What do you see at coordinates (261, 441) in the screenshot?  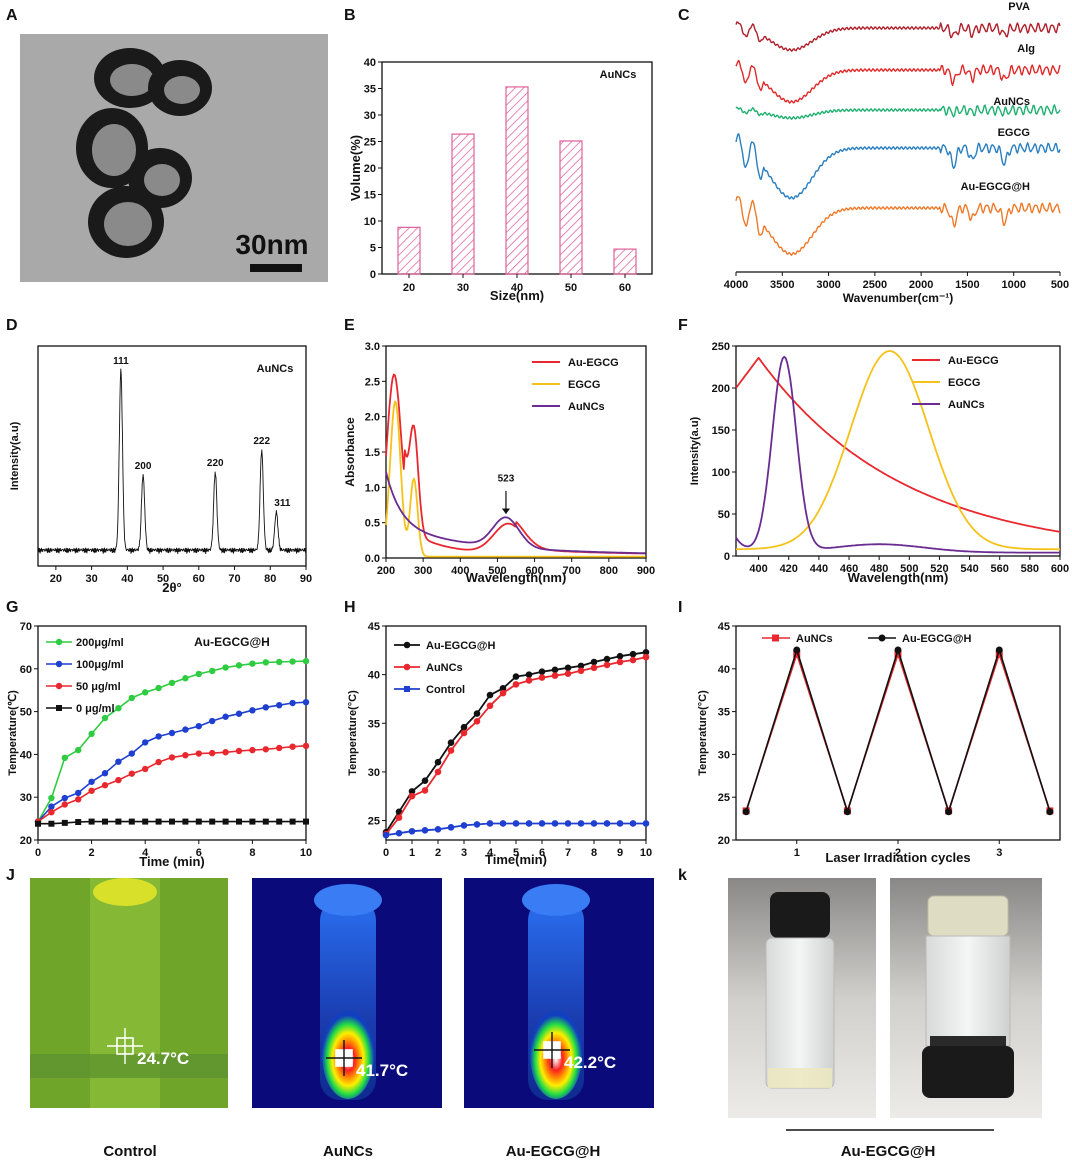 I see `peak-label: 222` at bounding box center [261, 441].